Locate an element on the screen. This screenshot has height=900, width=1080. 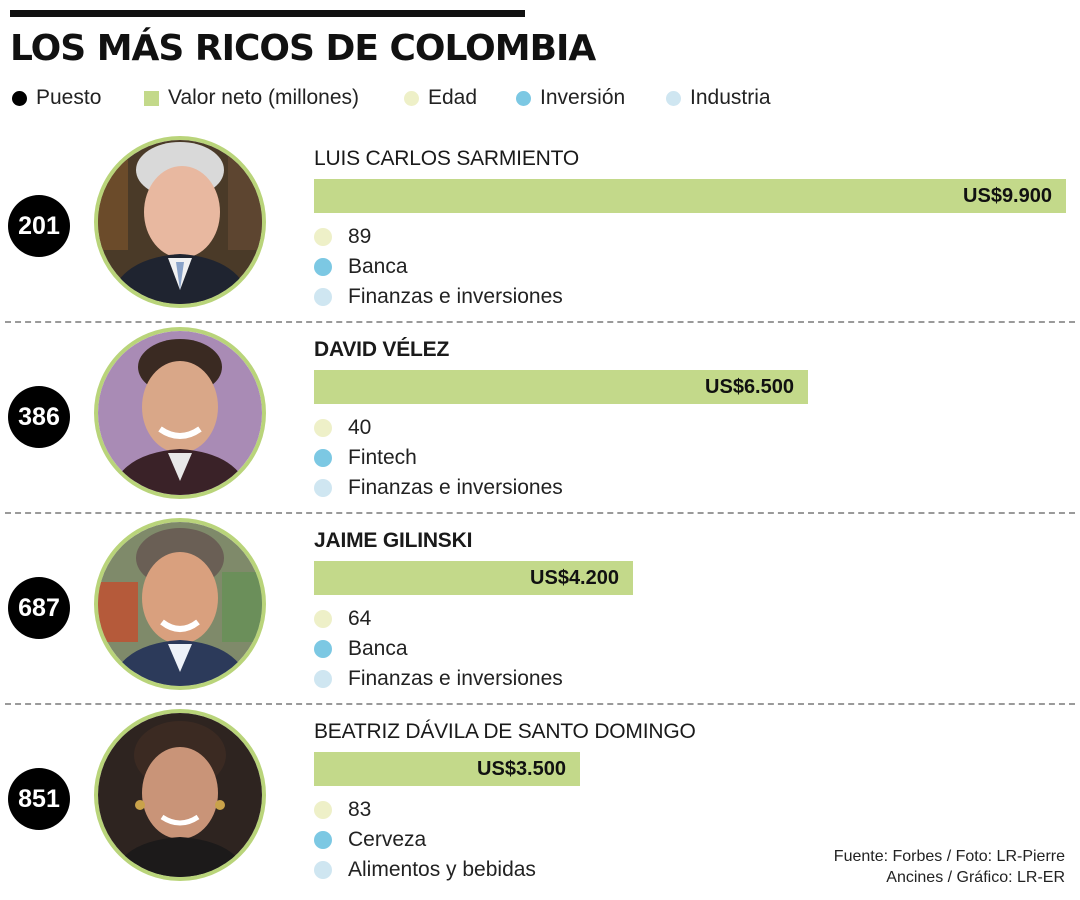
legend-swatch-inversion is located at coordinates (523, 98).